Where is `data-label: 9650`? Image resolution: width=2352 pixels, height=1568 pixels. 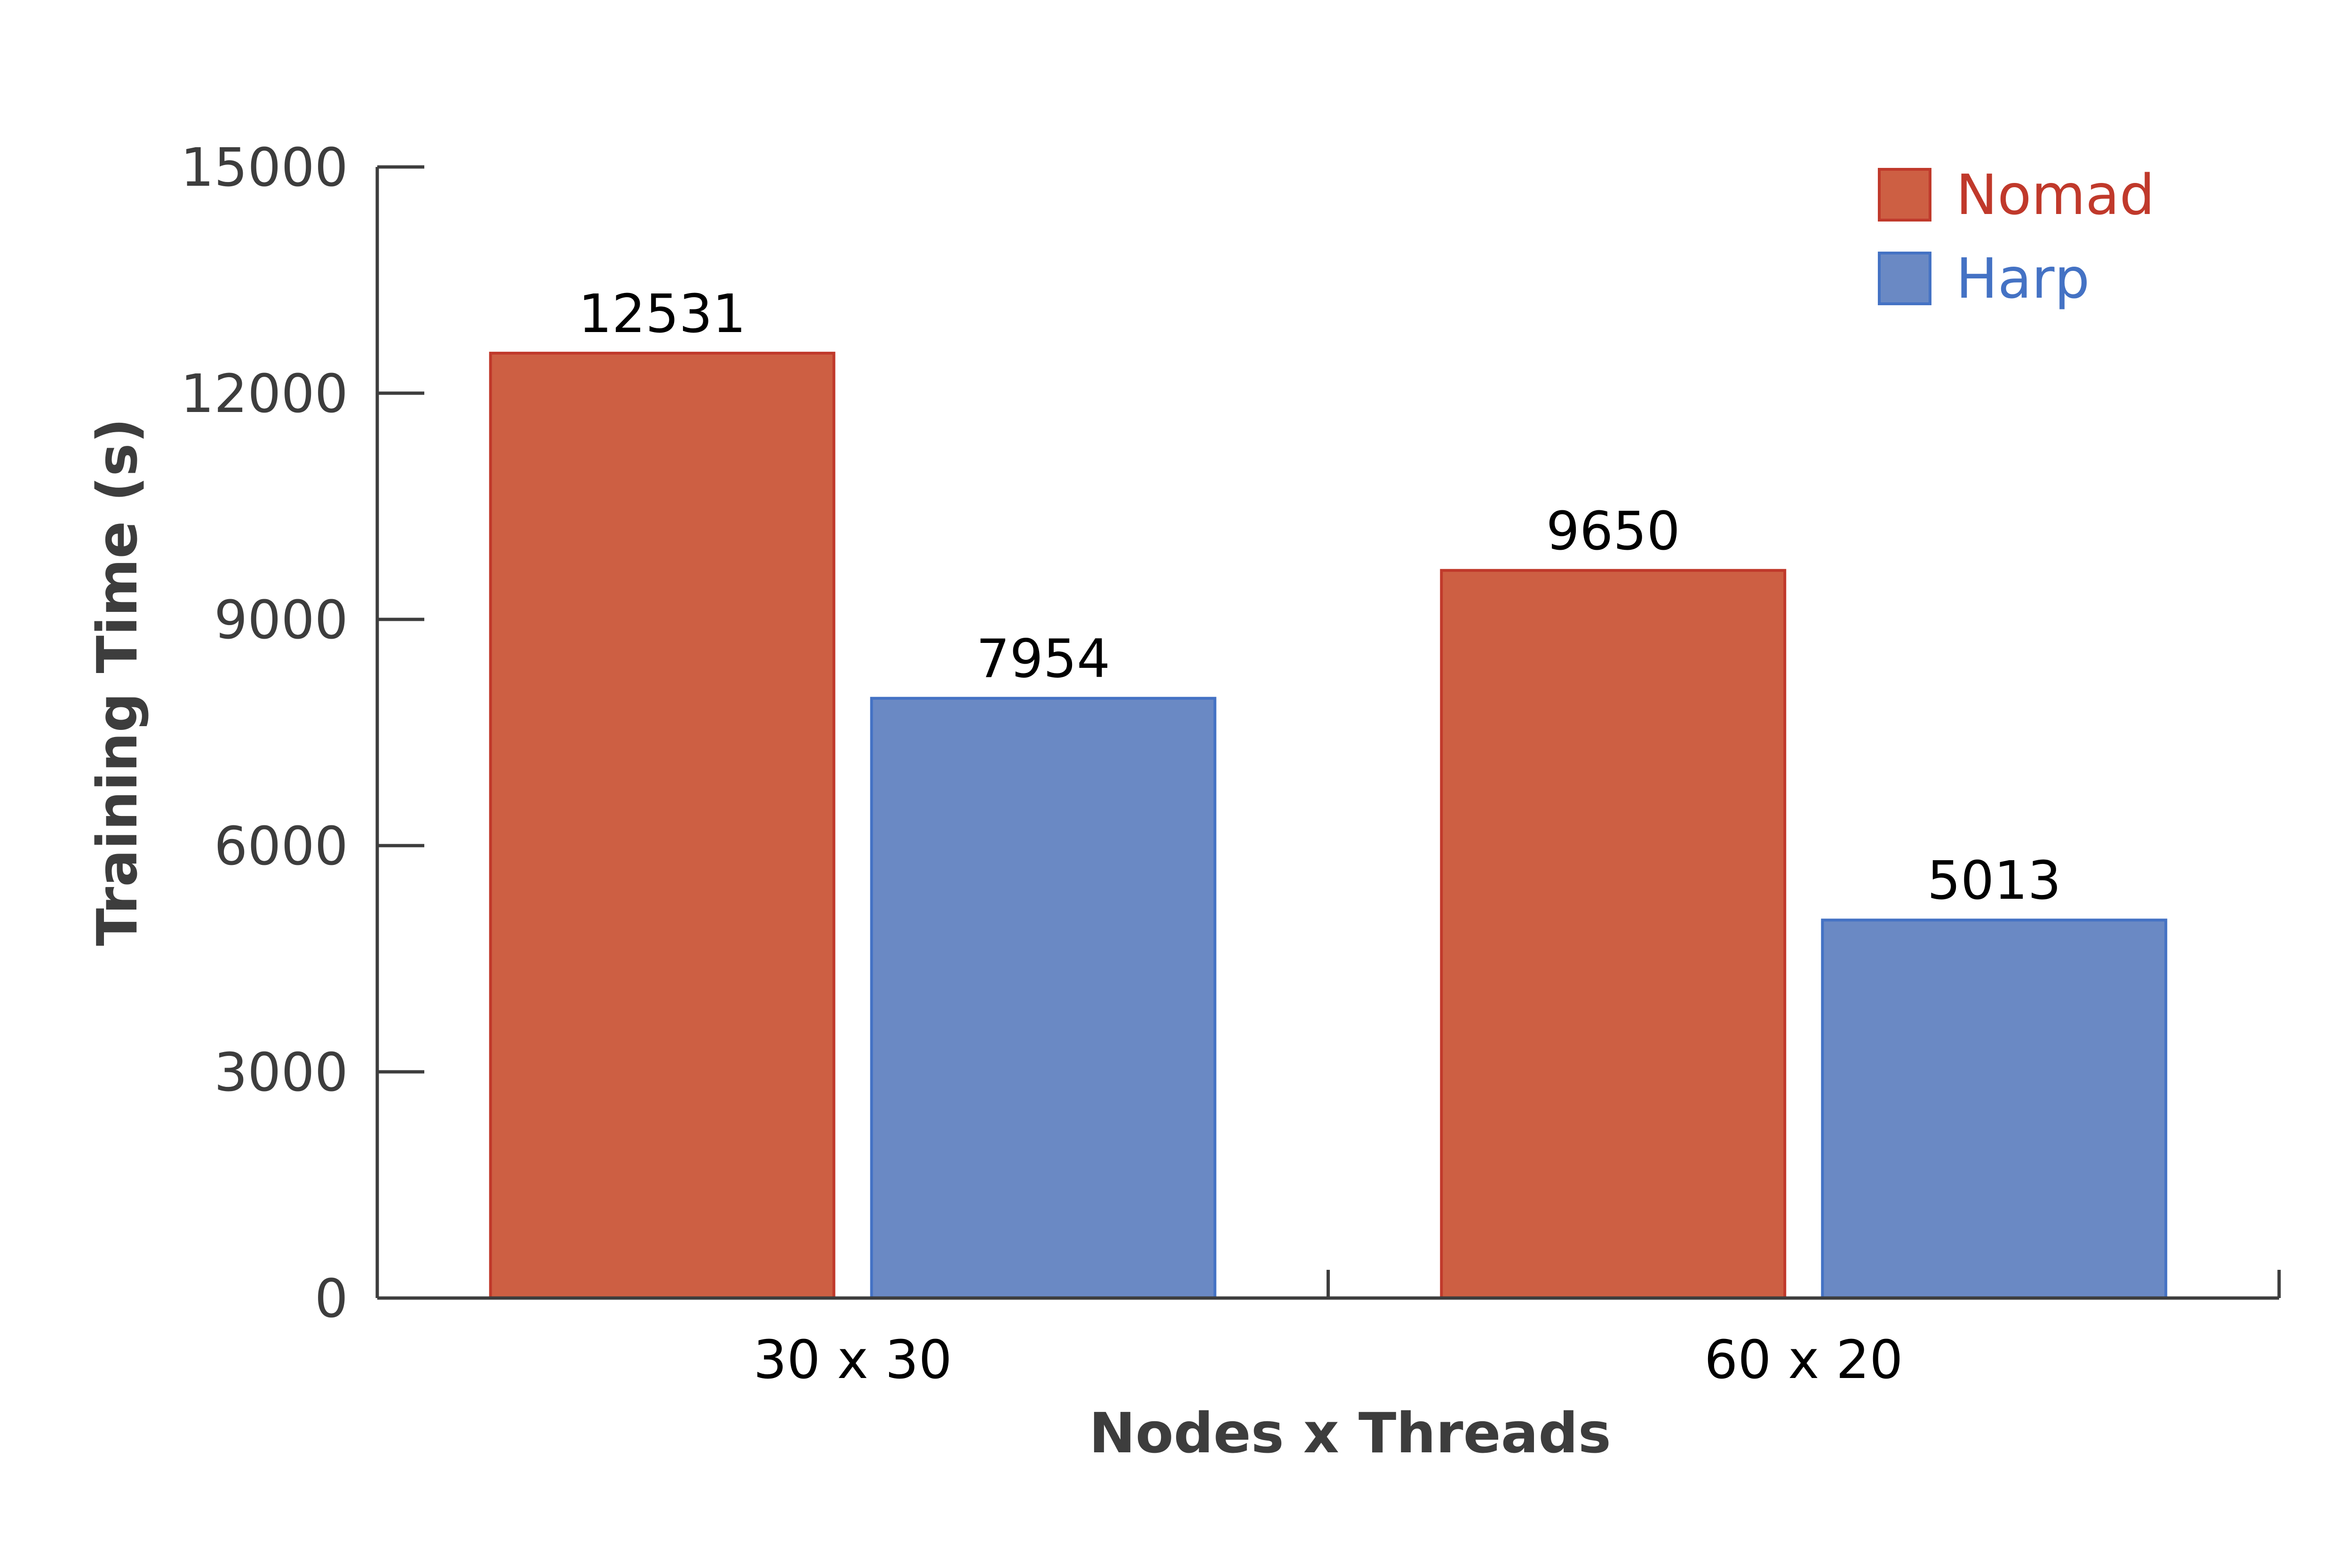
data-label: 9650 is located at coordinates (1613, 531).